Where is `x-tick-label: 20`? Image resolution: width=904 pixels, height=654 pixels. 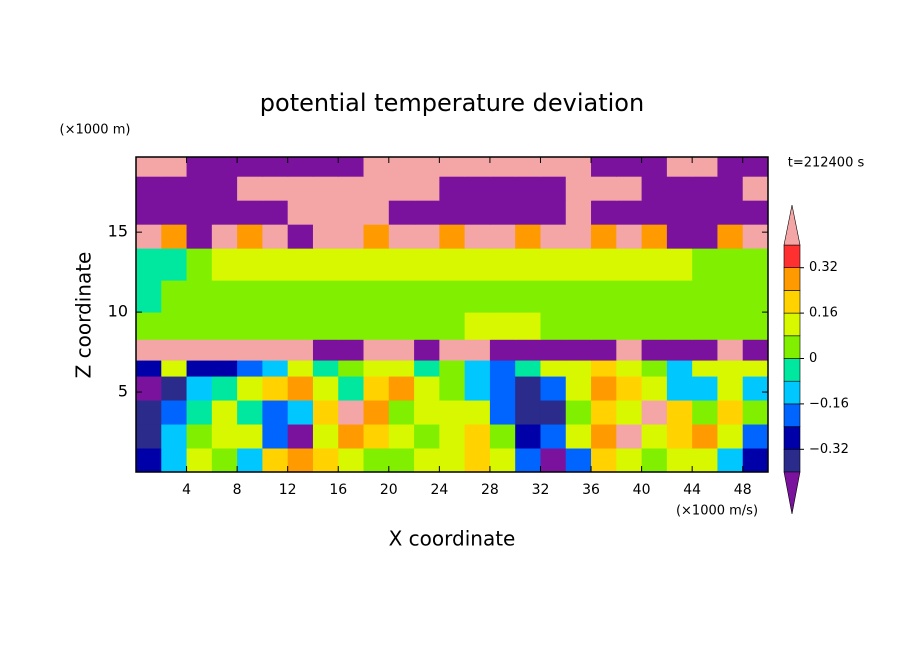 x-tick-label: 20 is located at coordinates (389, 490).